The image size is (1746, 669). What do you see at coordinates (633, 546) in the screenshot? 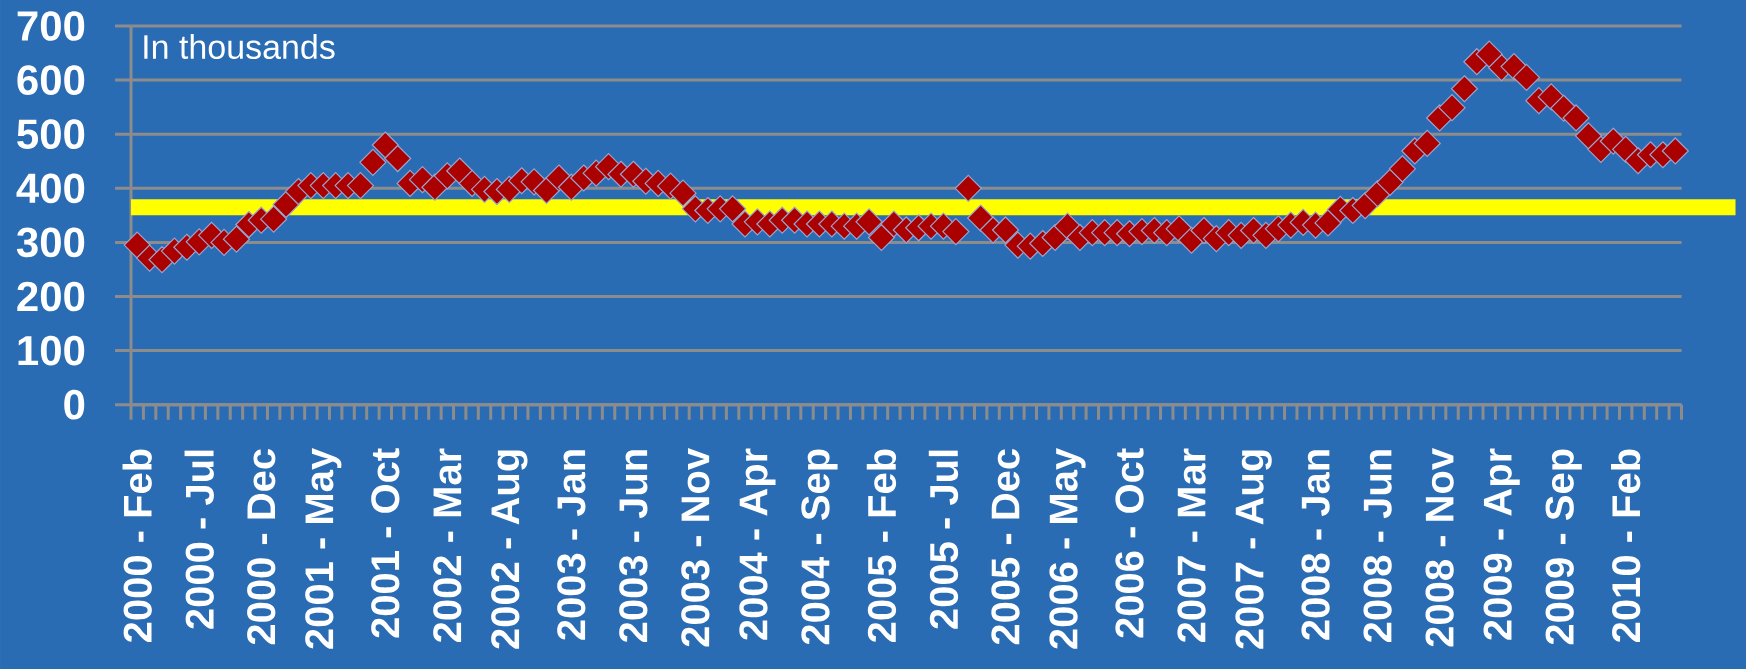
I see `x-tick-label: 2003 - Jun` at bounding box center [633, 546].